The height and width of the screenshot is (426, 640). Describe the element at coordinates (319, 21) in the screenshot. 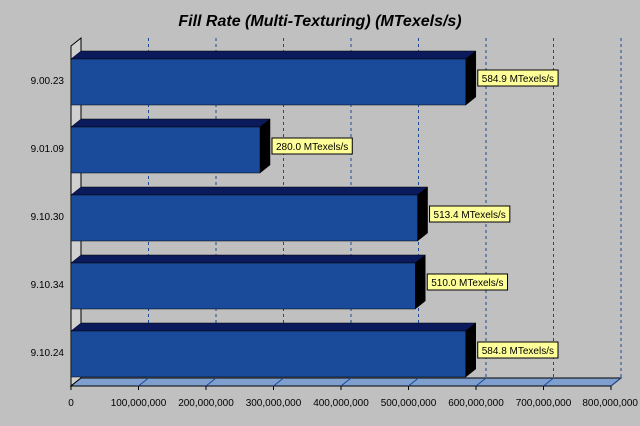

I see `chart-title: Fill Rate (Multi-Texturing) (MTexels/s)` at that location.